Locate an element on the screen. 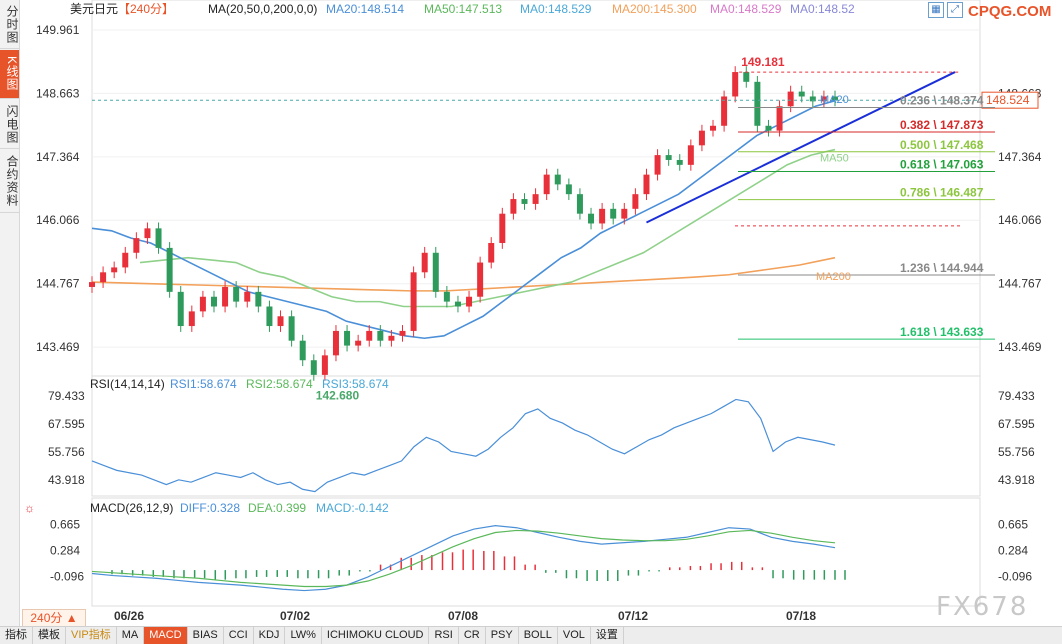 This screenshot has height=644, width=1062. rsi-tick-left-0: 79.433 is located at coordinates (66, 396).